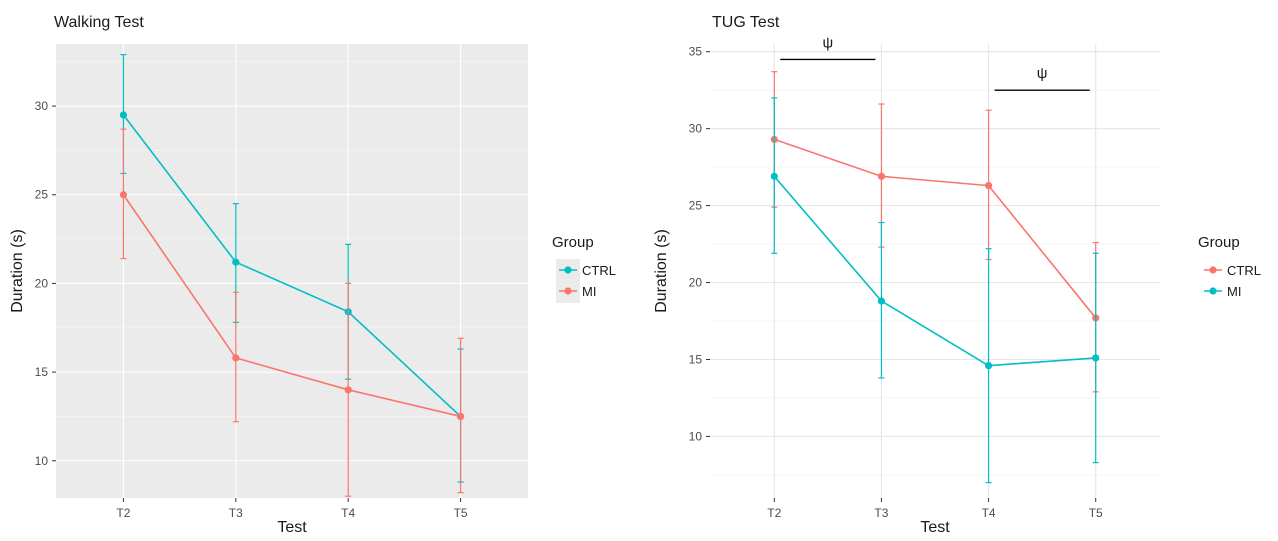 Image resolution: width=1278 pixels, height=541 pixels. Describe the element at coordinates (696, 52) in the screenshot. I see `y-tick-label: 35` at that location.